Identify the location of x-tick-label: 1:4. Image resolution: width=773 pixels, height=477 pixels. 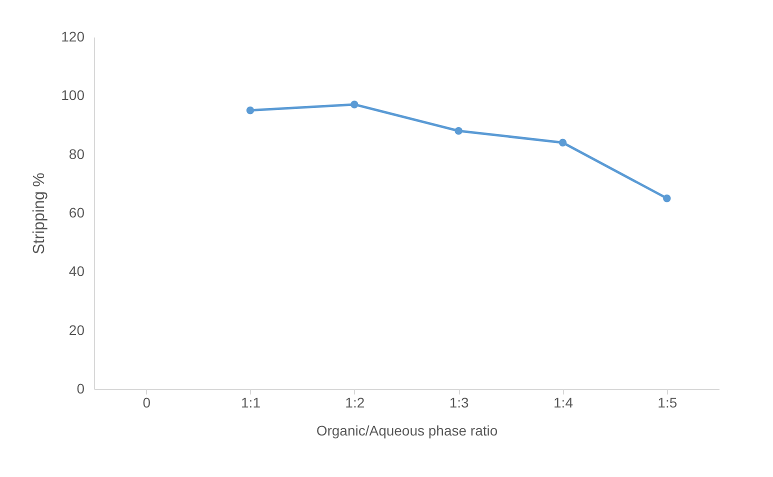
(564, 402).